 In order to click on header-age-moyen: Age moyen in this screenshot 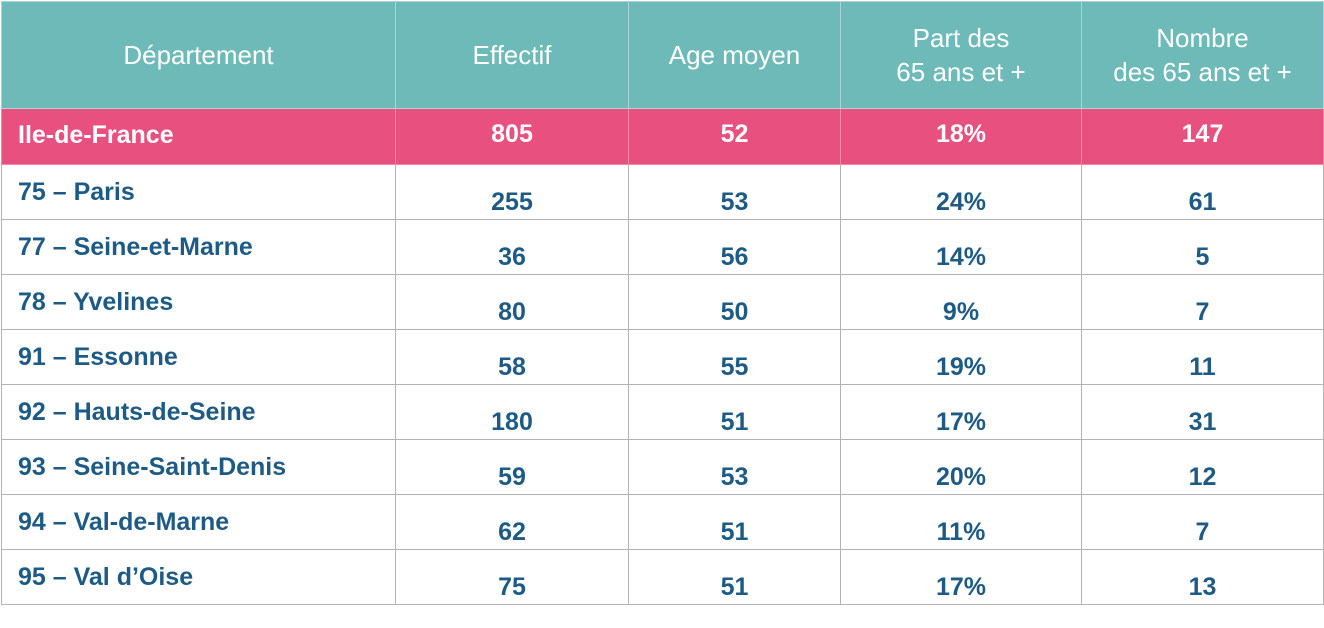, I will do `click(734, 55)`.